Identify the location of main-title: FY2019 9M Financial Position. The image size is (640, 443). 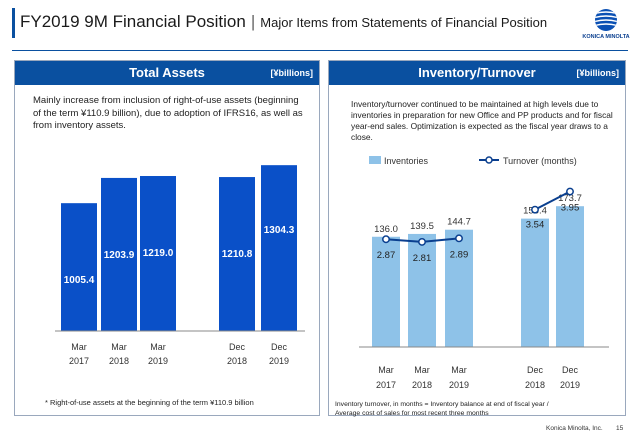
(133, 21).